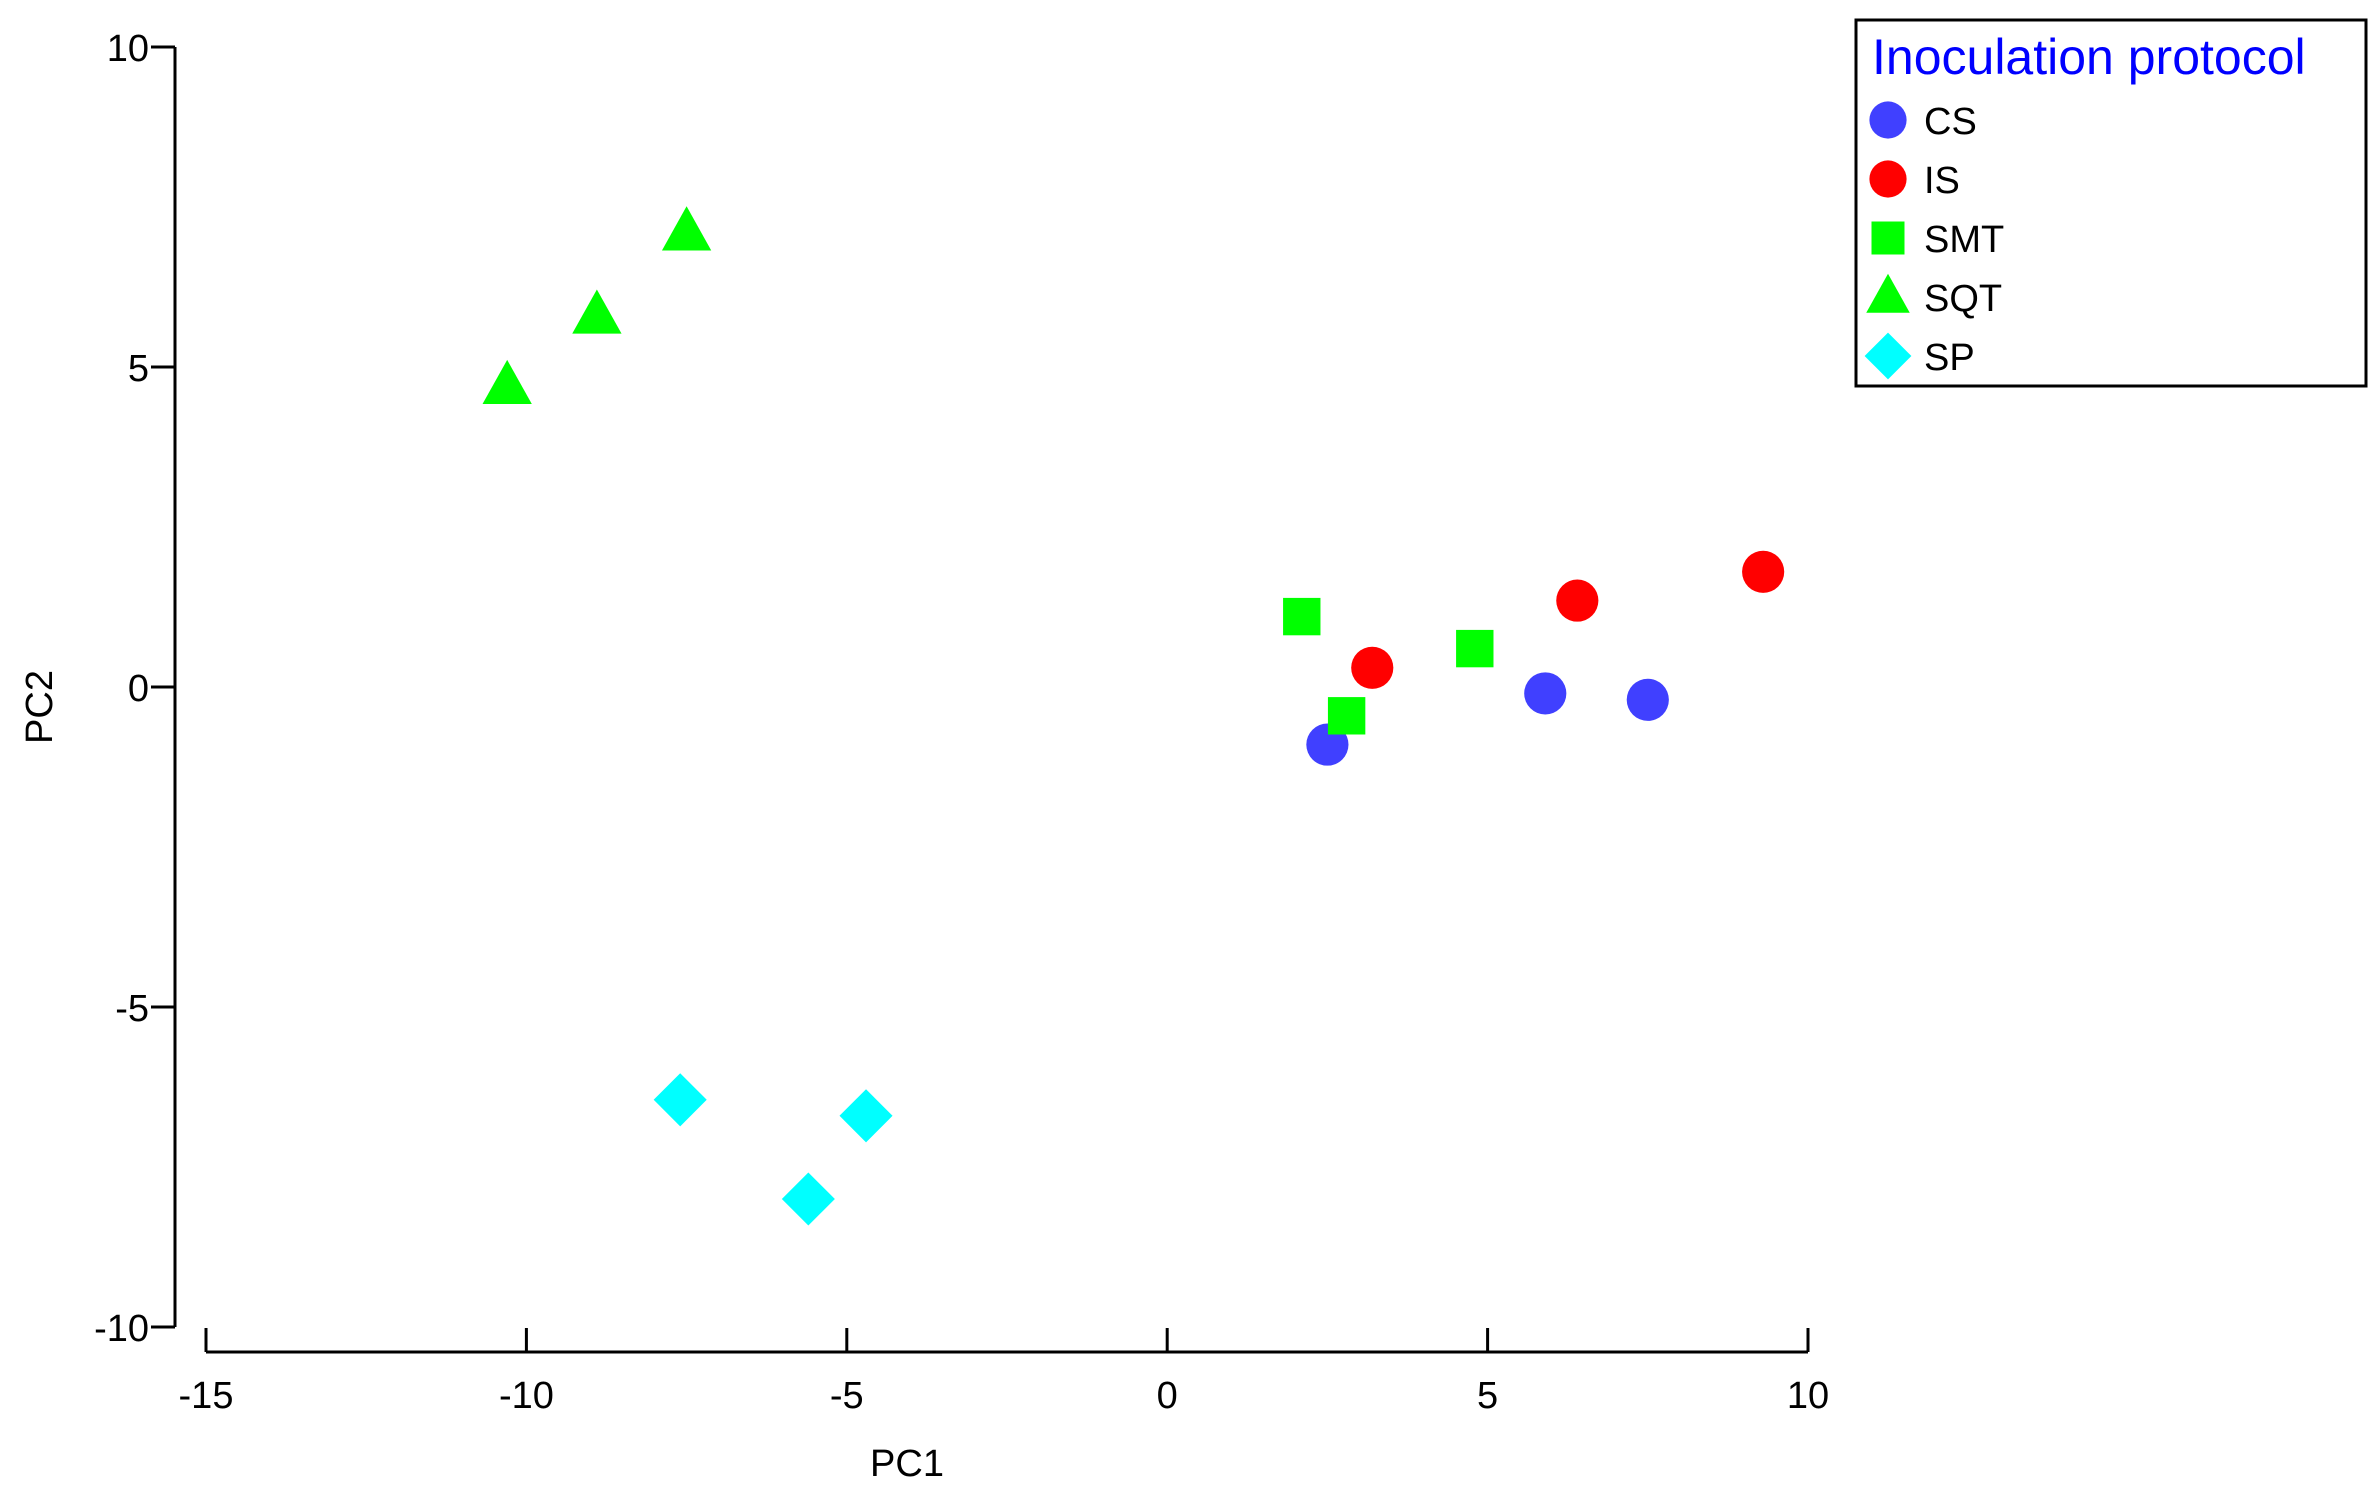 The height and width of the screenshot is (1504, 2380). Describe the element at coordinates (40, 707) in the screenshot. I see `y-axis-title: PC2` at that location.